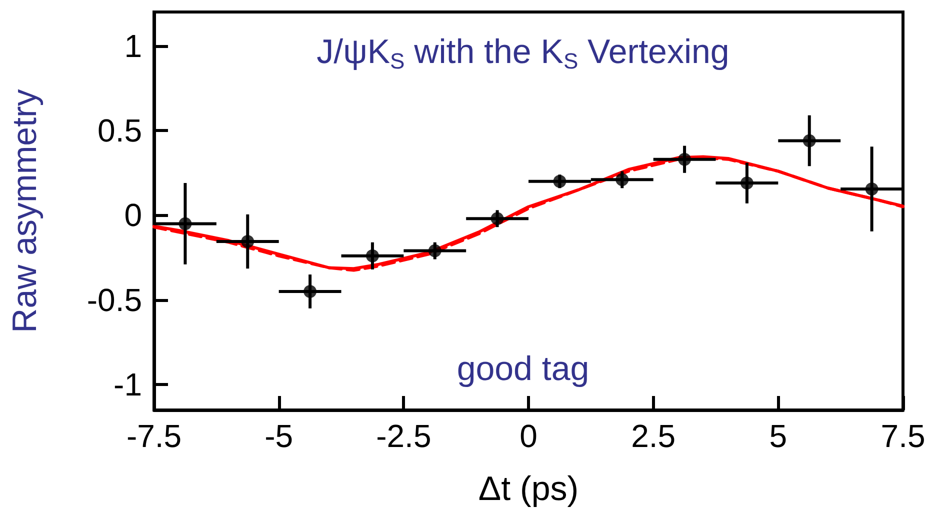  I want to click on y-tick-label: 1, so click(133, 46).